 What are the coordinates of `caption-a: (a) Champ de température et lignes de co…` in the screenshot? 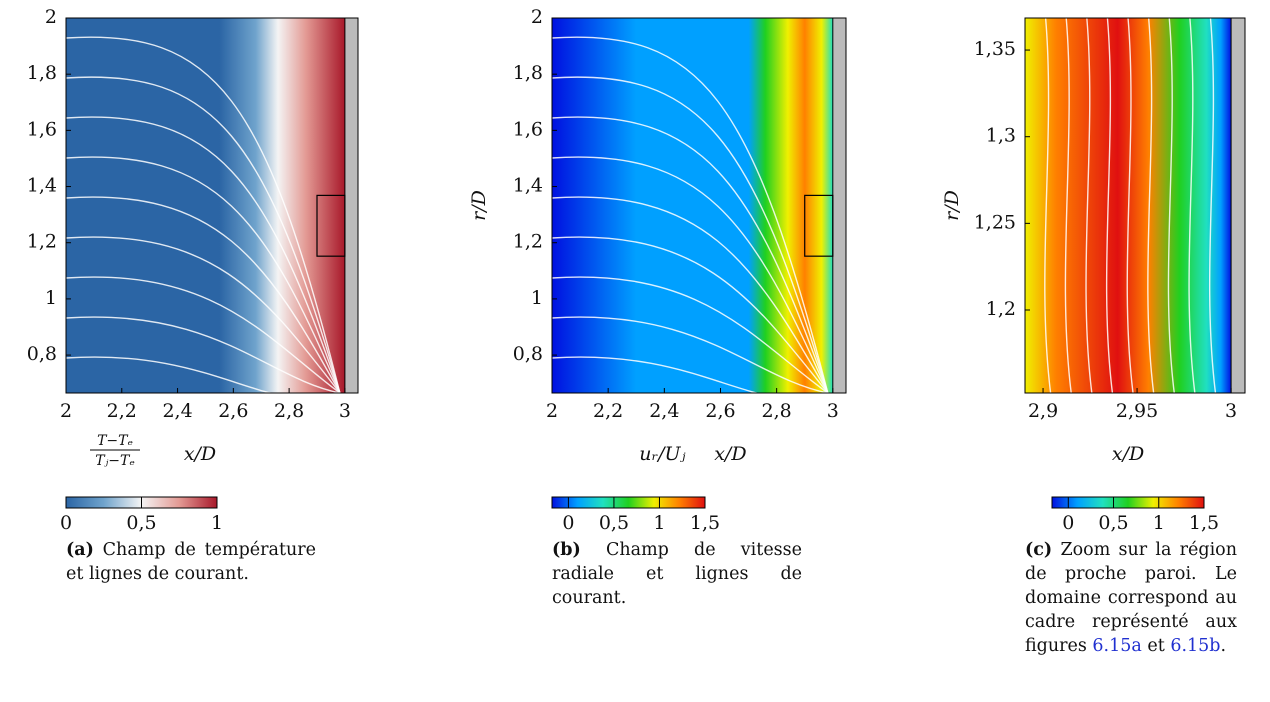 It's located at (191, 562).